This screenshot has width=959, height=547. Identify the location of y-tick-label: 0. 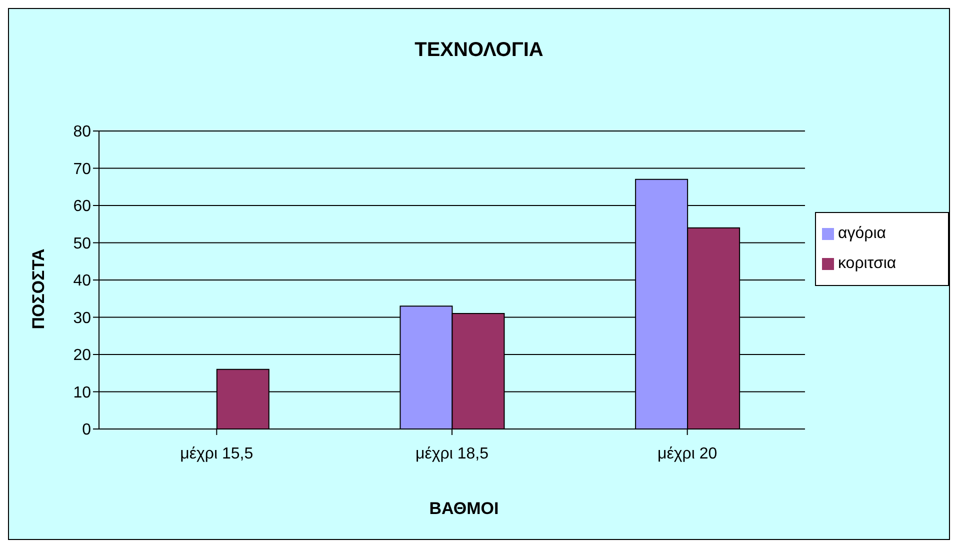
(87, 430).